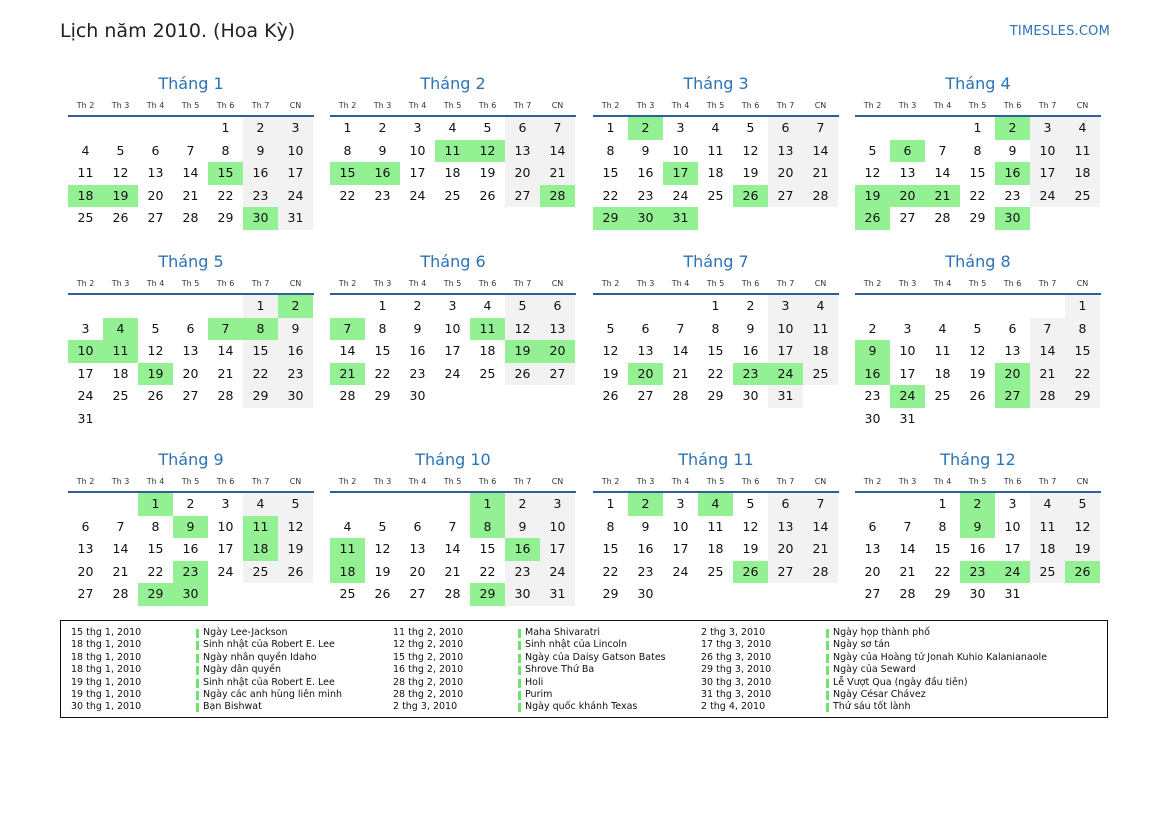 The image size is (1169, 827). What do you see at coordinates (557, 283) in the screenshot?
I see `weekday-label: CN` at bounding box center [557, 283].